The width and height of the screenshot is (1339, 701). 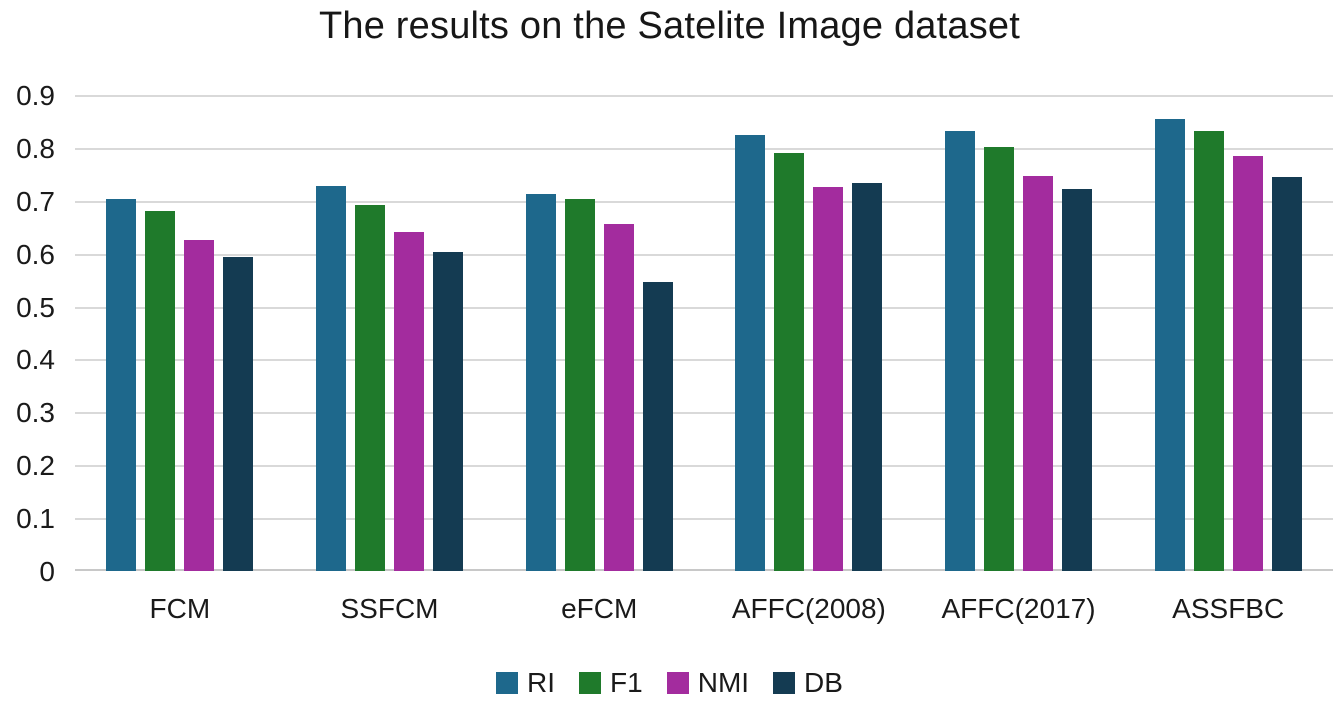 What do you see at coordinates (540, 382) in the screenshot?
I see `bar-ri-efcm` at bounding box center [540, 382].